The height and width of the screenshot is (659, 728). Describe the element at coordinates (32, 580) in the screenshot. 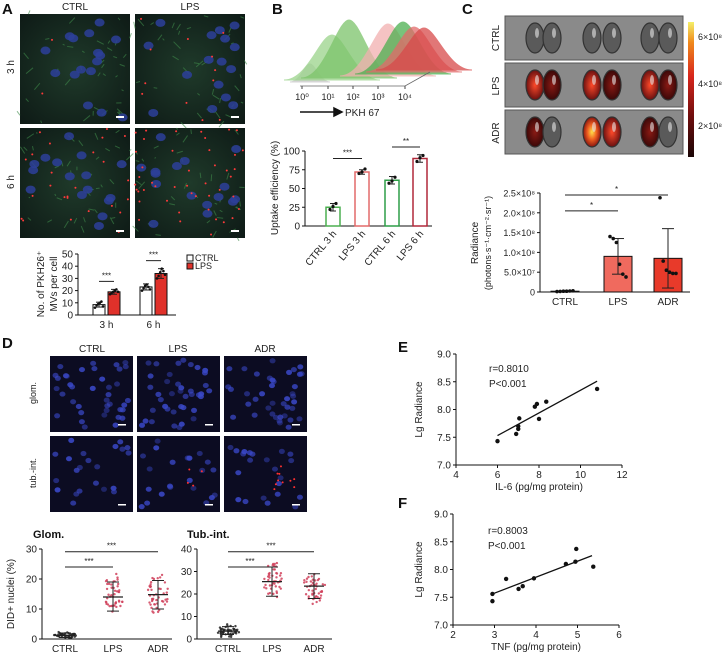

I see `y-tick-label: 20` at that location.